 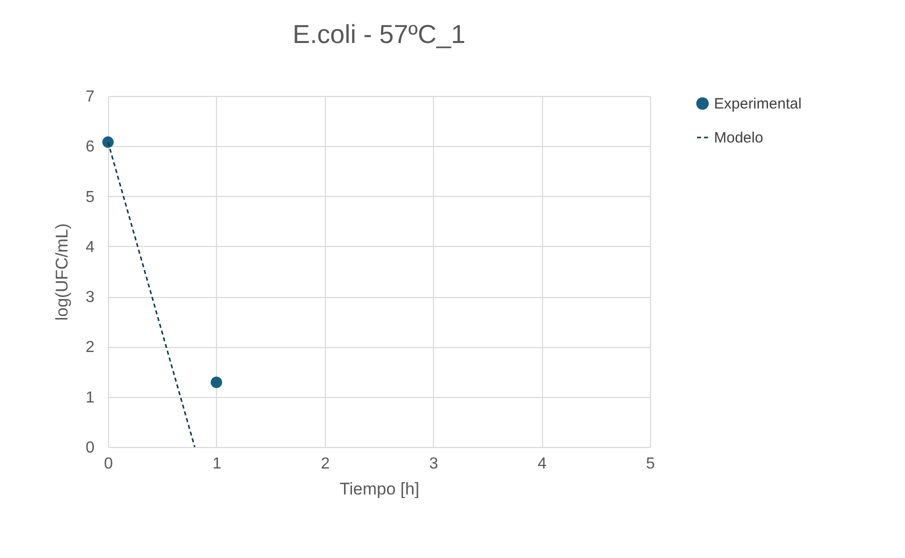 What do you see at coordinates (62, 272) in the screenshot?
I see `y-axis-title: log(UFC/mL)` at bounding box center [62, 272].